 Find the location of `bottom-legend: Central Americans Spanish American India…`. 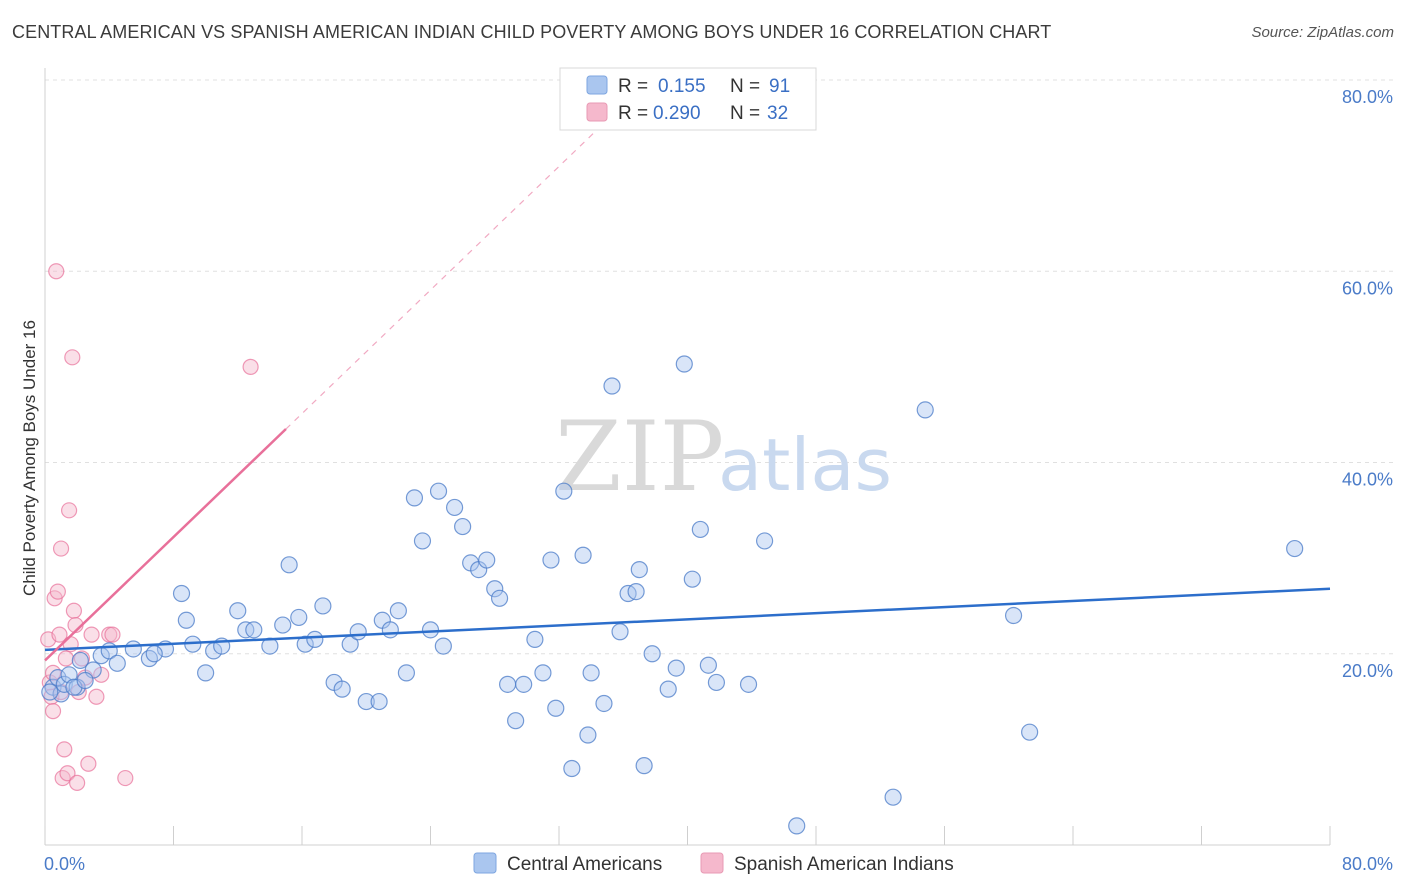

bottom-legend: Central Americans Spanish American India… is located at coordinates (713, 863).